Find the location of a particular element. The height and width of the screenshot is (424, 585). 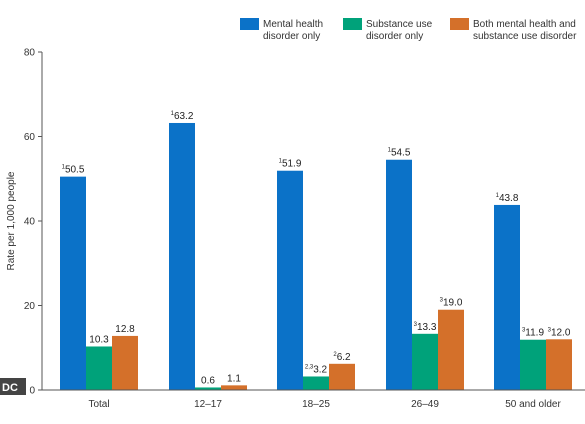

legend-label: Both mental health and is located at coordinates (524, 24).